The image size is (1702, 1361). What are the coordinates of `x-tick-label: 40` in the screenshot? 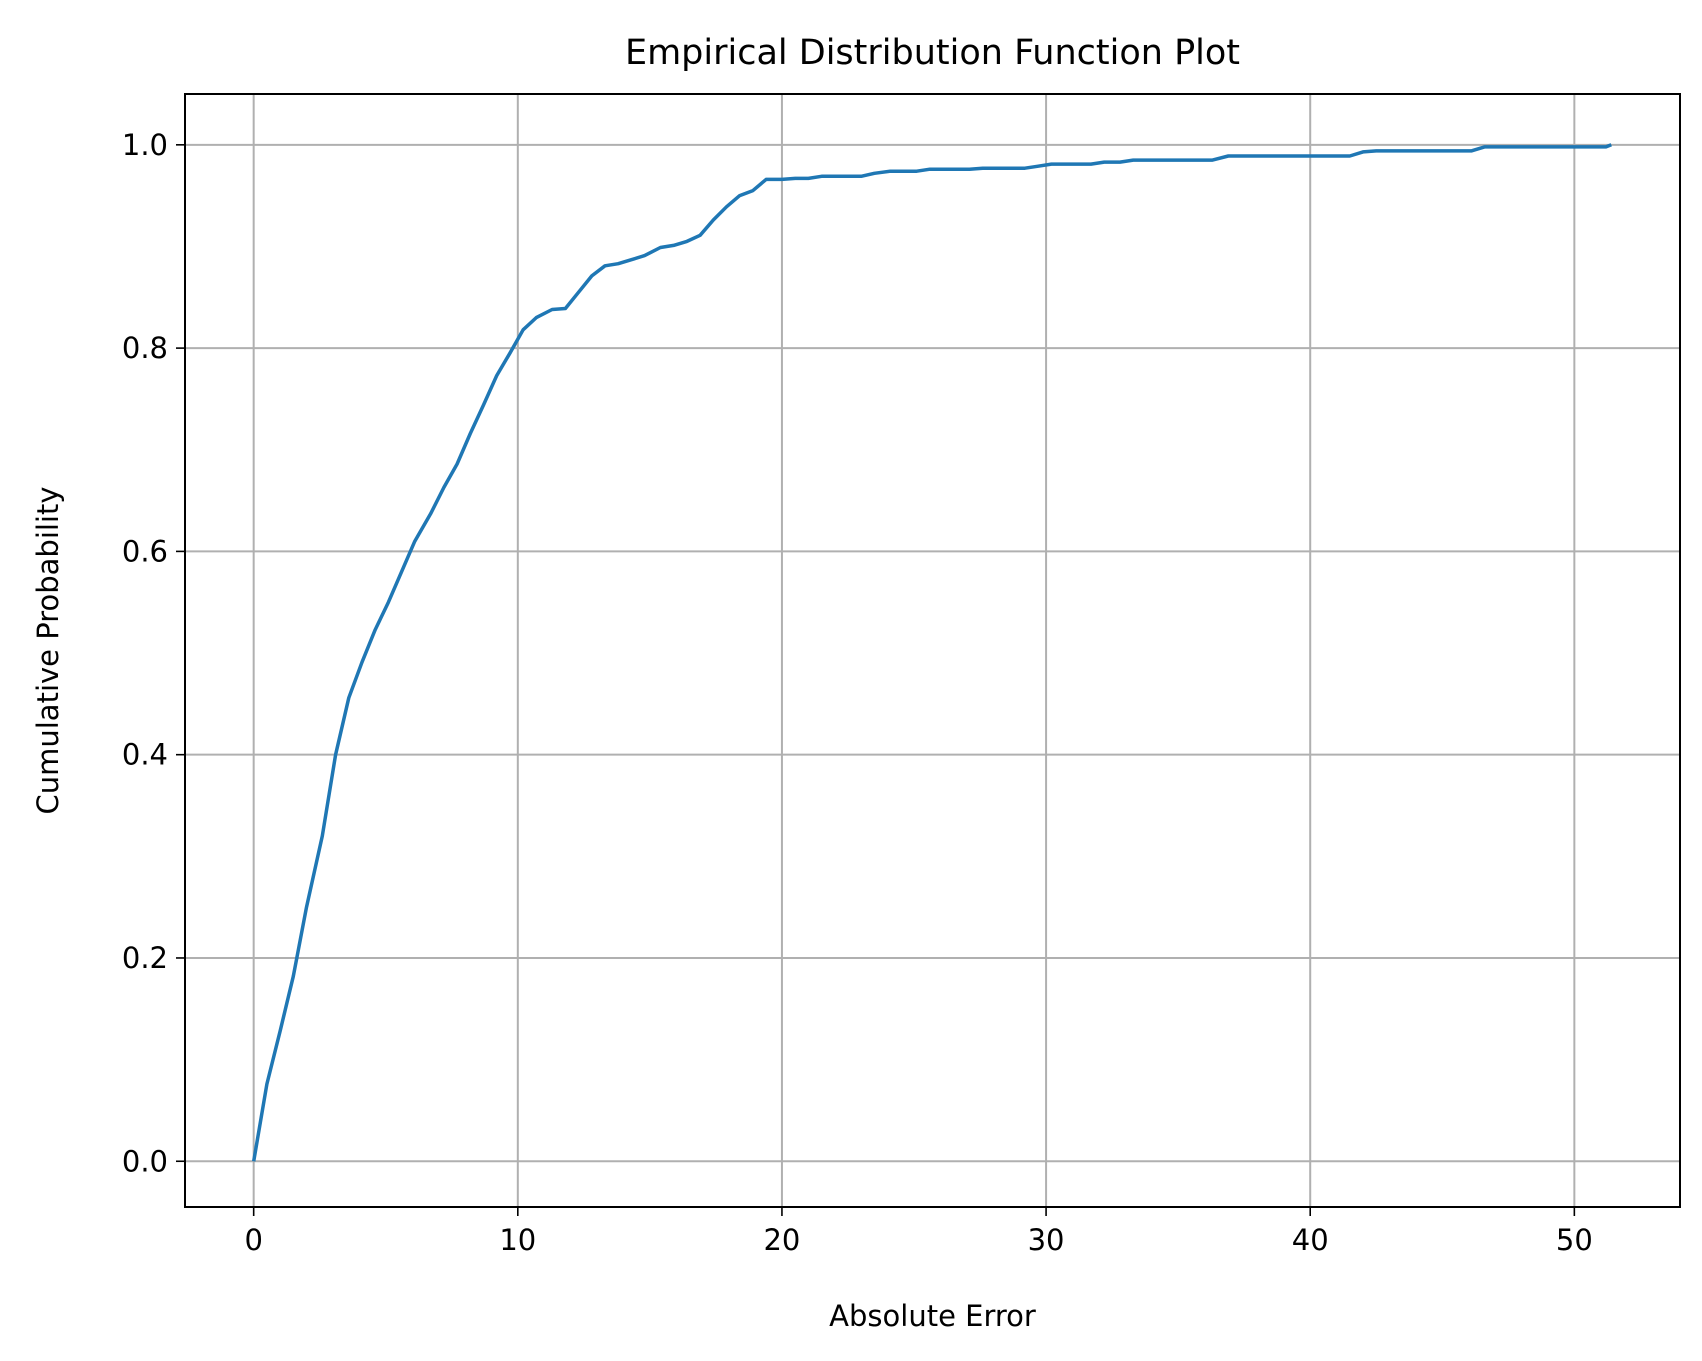 It's located at (1310, 1240).